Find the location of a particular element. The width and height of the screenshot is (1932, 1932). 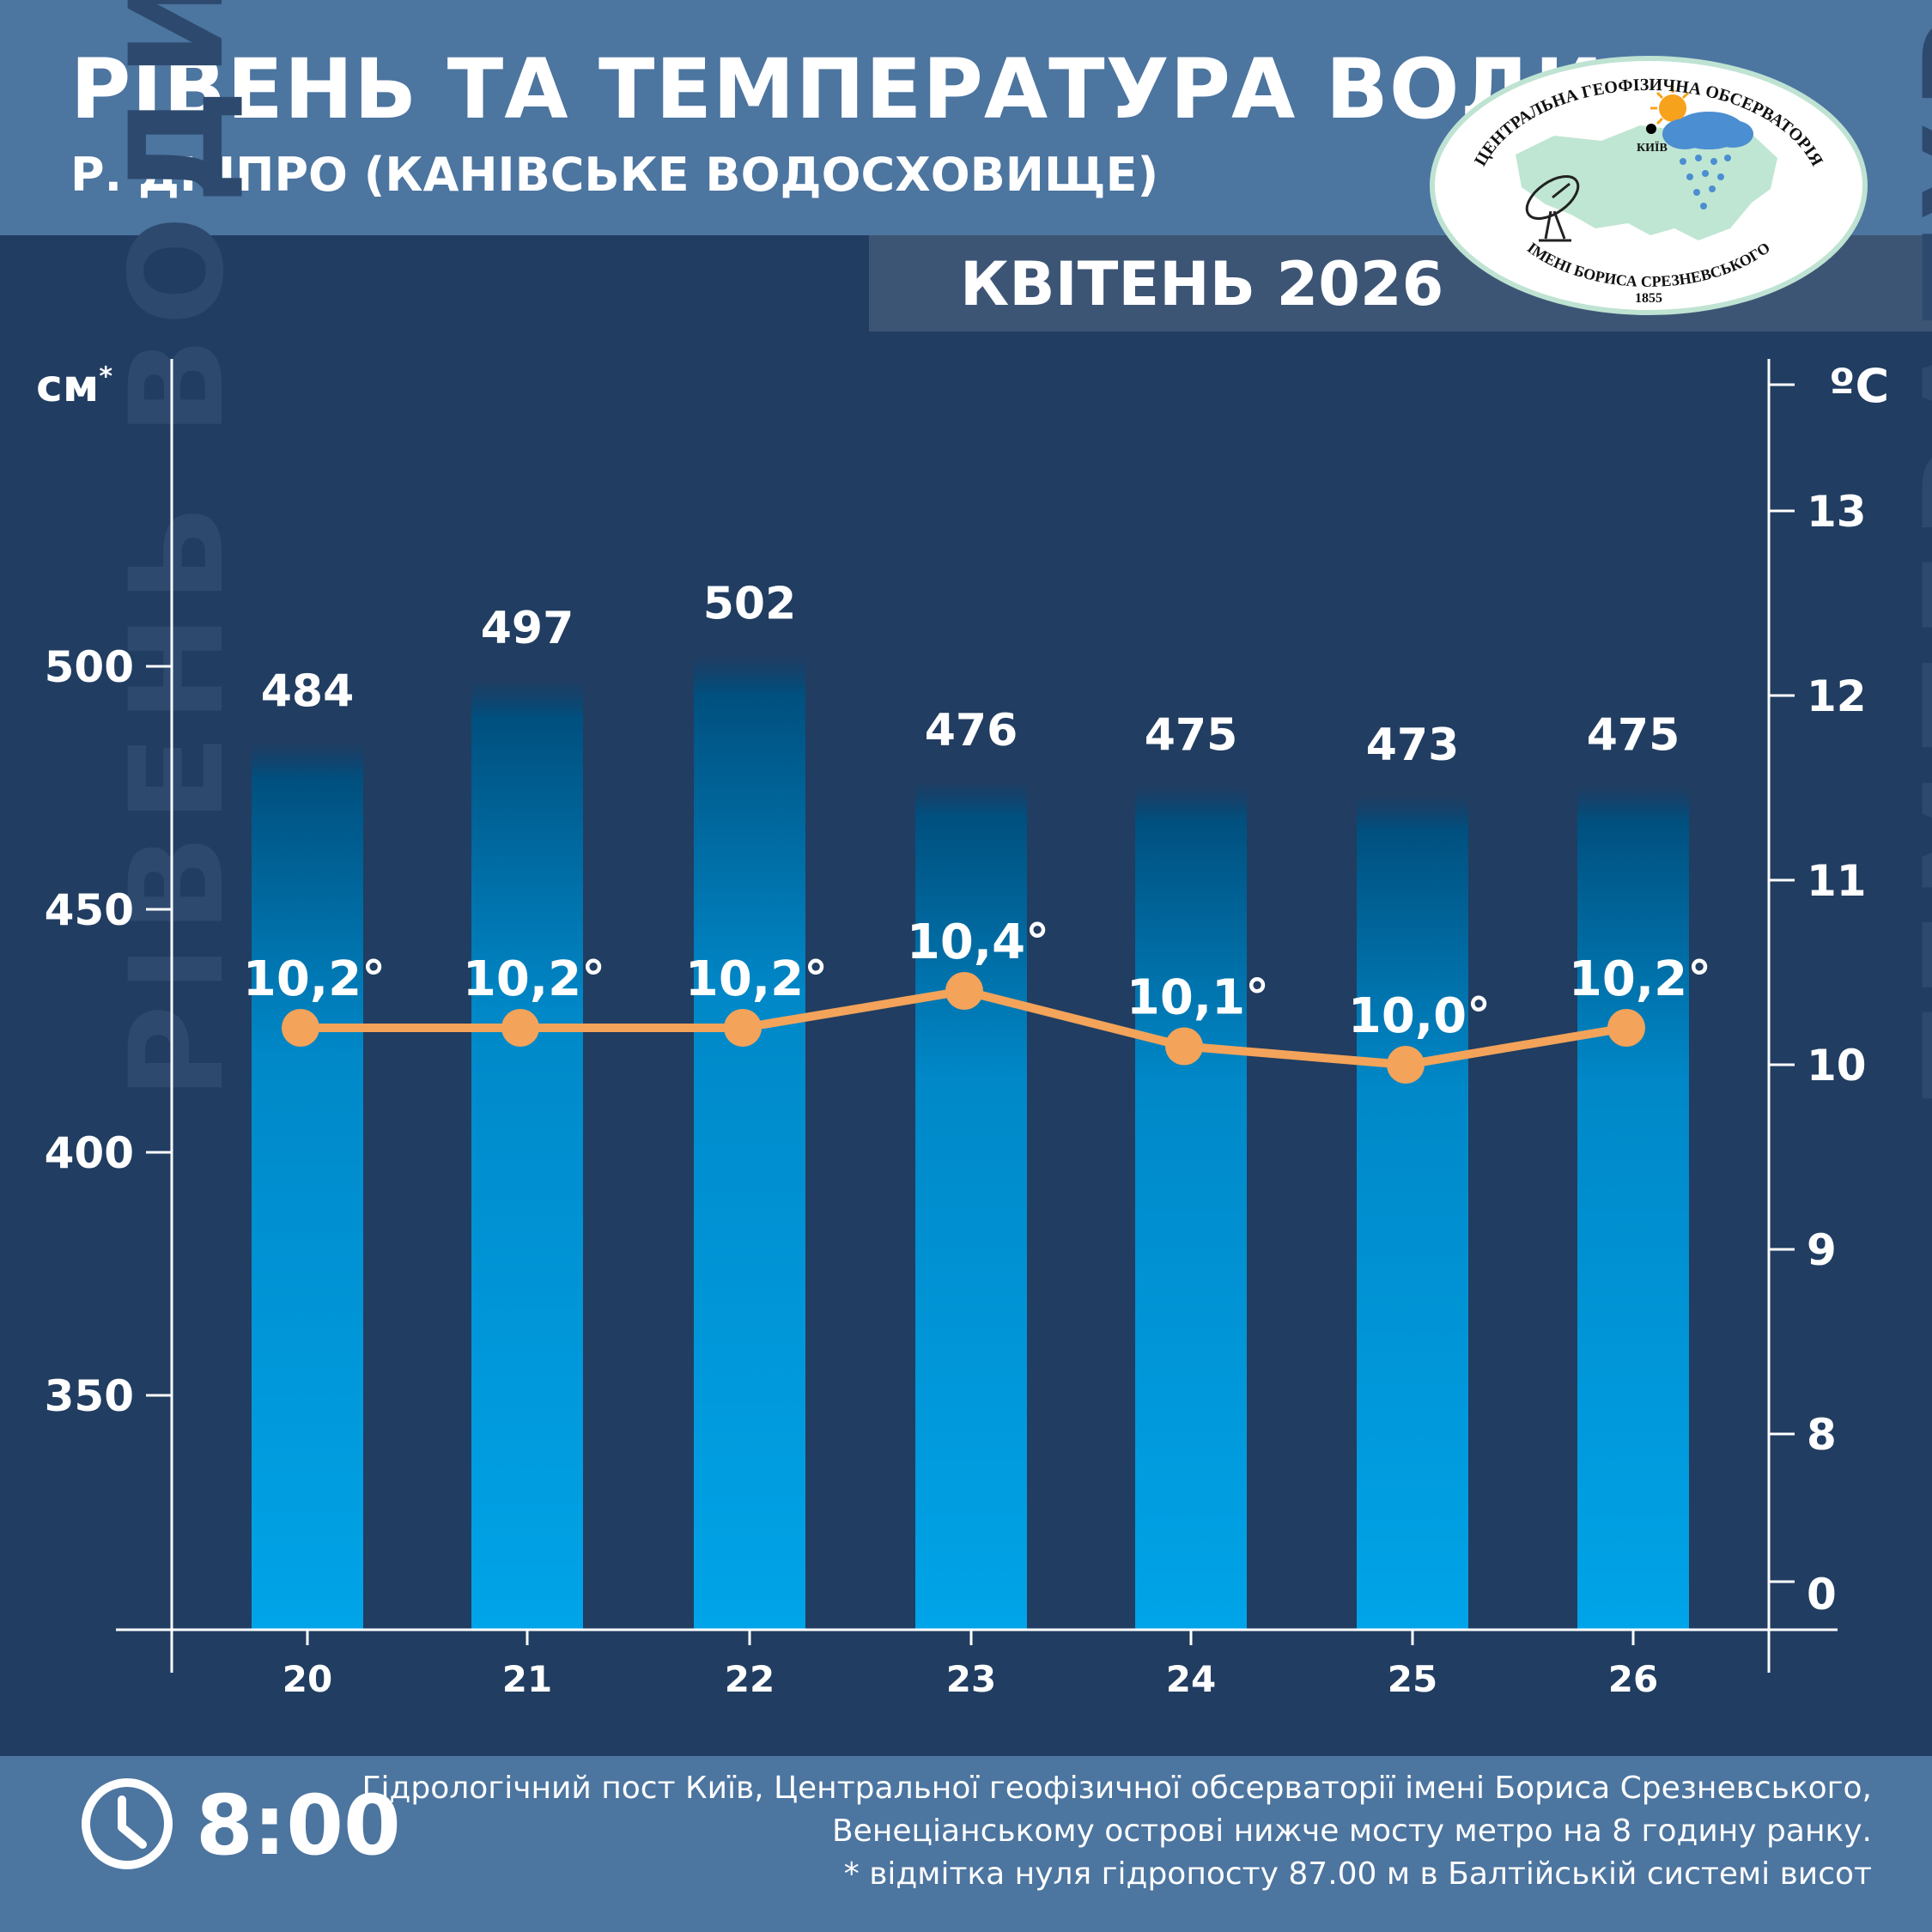

left-tick-label: 350 is located at coordinates (90, 1396).